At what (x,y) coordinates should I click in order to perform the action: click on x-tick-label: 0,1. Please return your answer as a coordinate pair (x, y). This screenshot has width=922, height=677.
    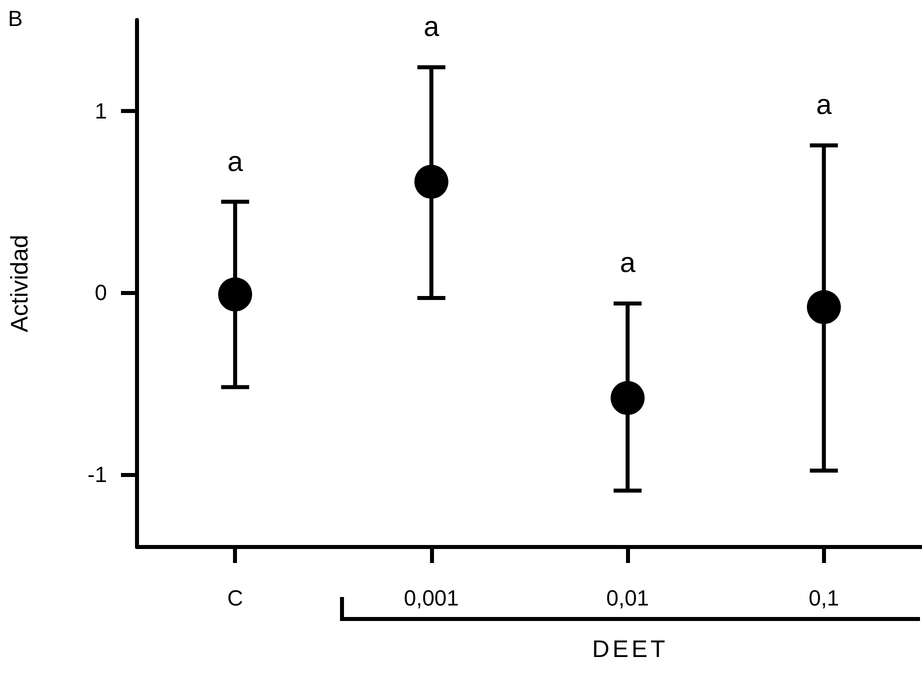
    Looking at the image, I should click on (824, 598).